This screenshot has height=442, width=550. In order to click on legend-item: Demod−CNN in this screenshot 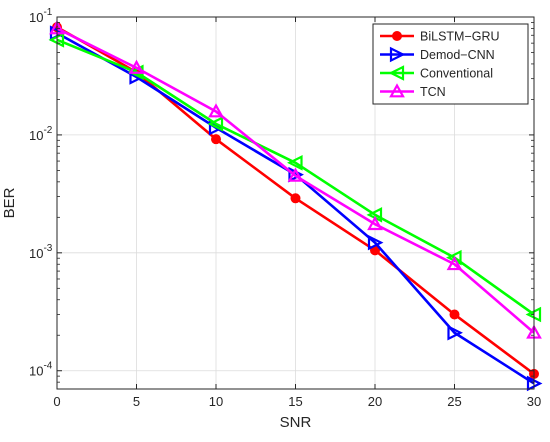, I will do `click(437, 54)`.